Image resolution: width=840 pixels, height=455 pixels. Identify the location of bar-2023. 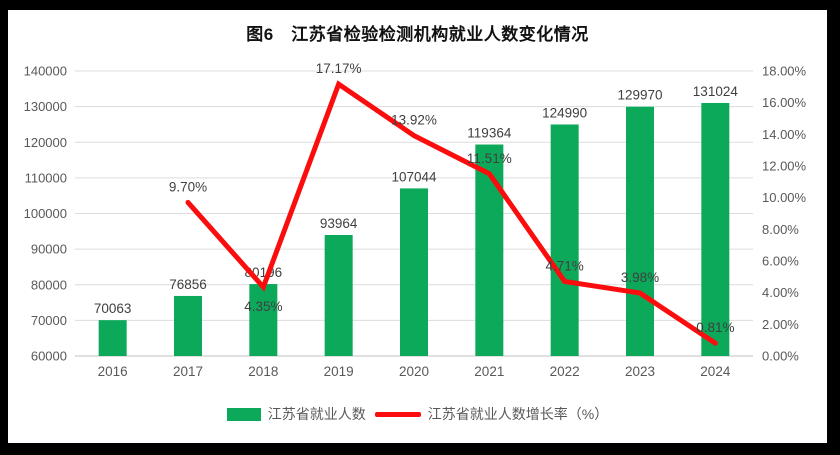
(640, 231).